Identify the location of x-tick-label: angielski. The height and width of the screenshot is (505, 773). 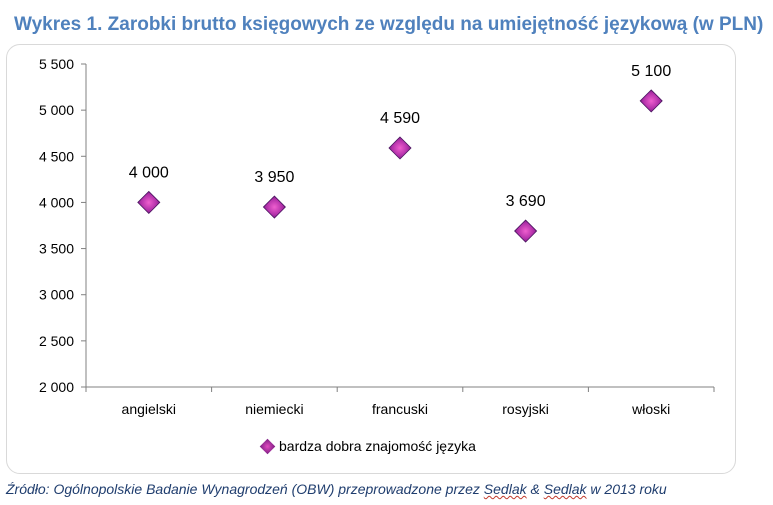
(149, 409).